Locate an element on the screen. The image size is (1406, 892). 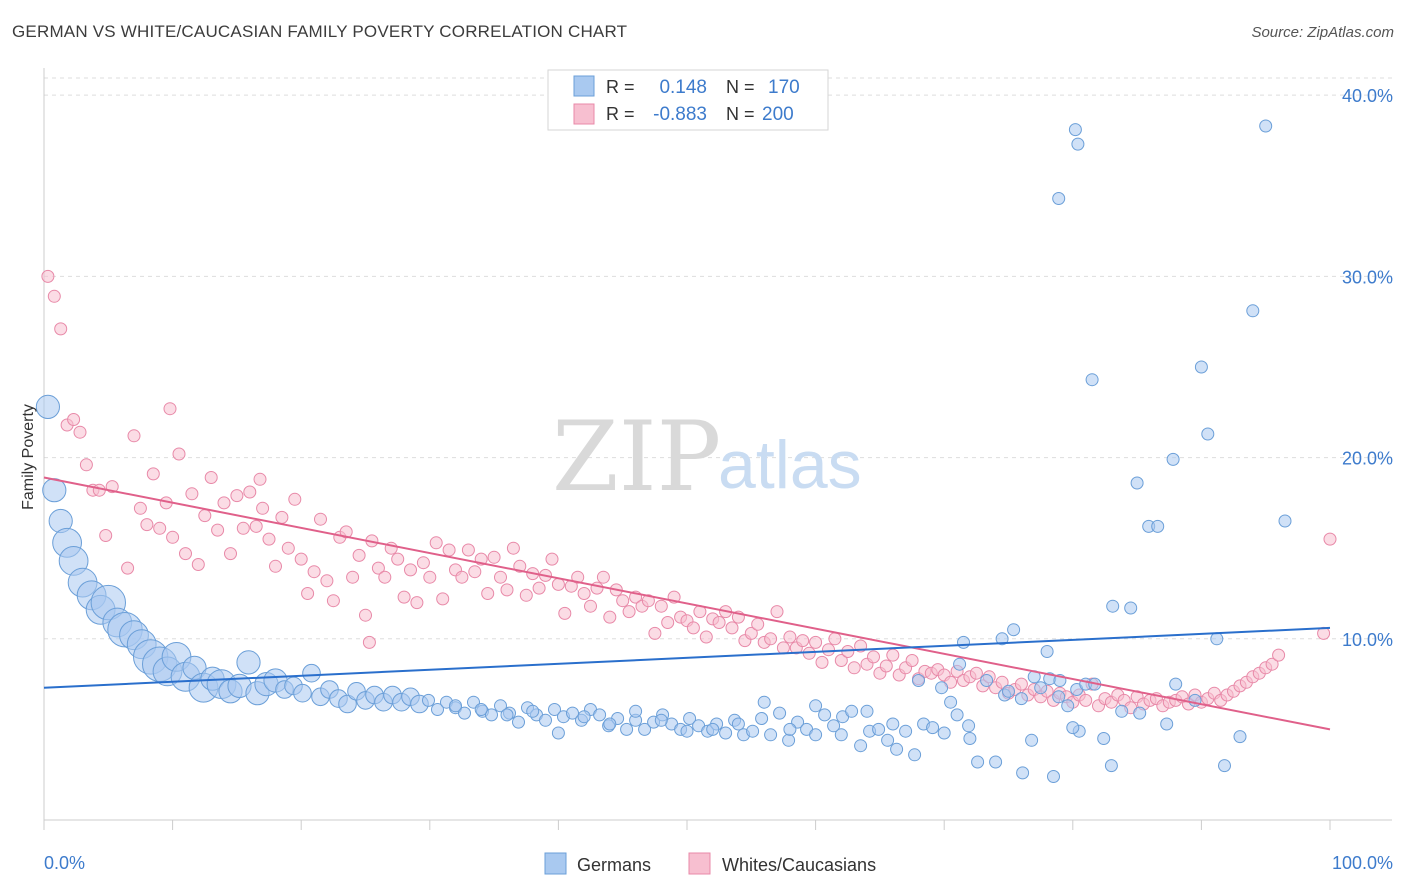
bottom-legend: Germans Whites/Caucasians is located at coordinates (710, 863).